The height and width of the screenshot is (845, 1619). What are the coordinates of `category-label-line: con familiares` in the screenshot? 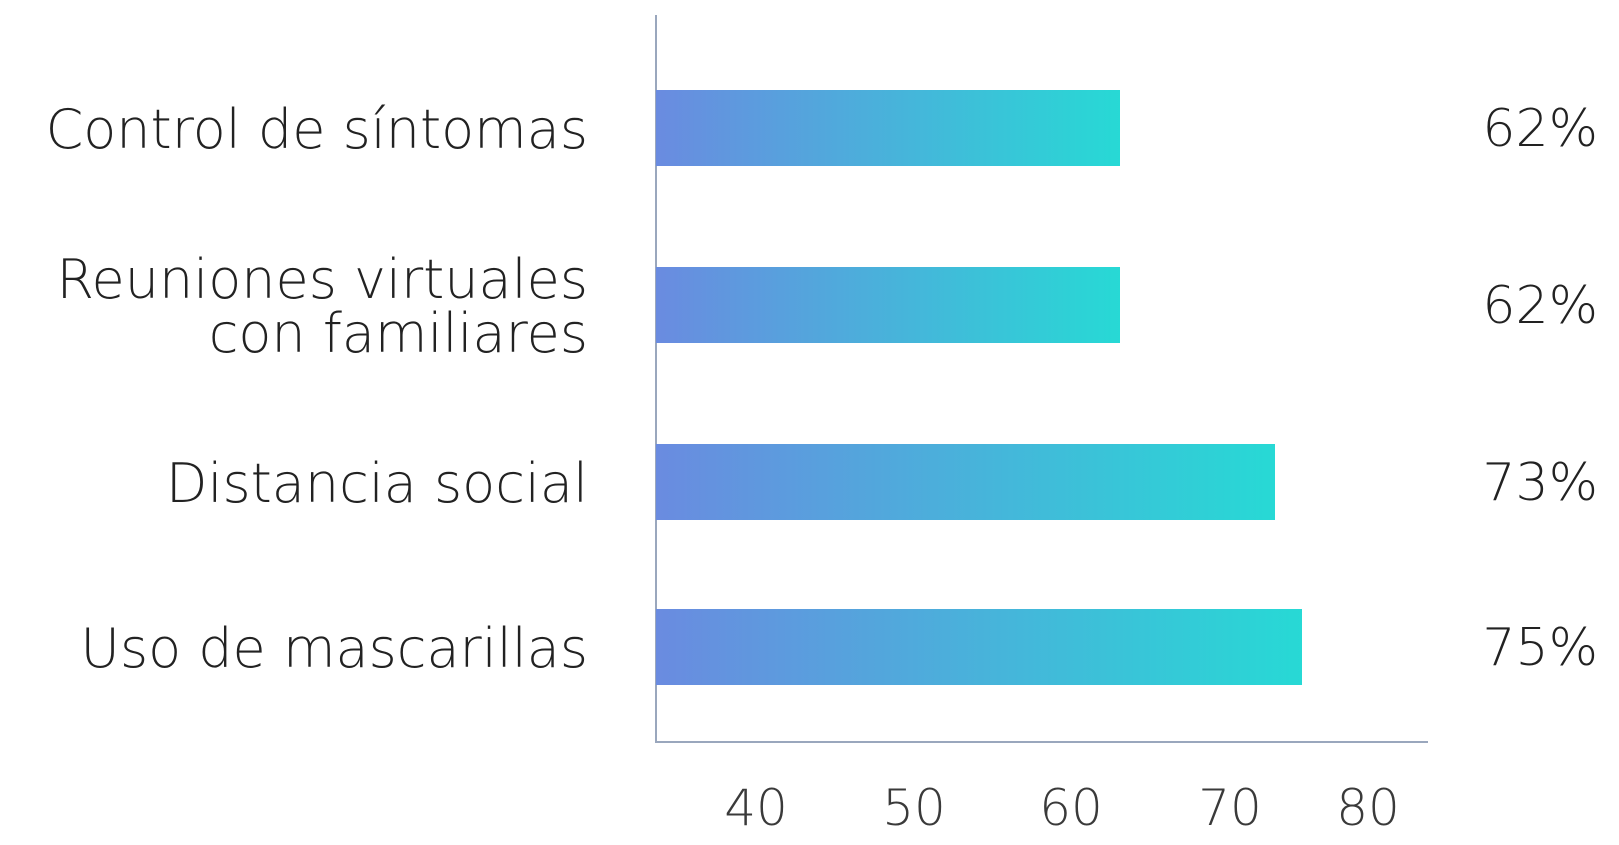 It's located at (398, 333).